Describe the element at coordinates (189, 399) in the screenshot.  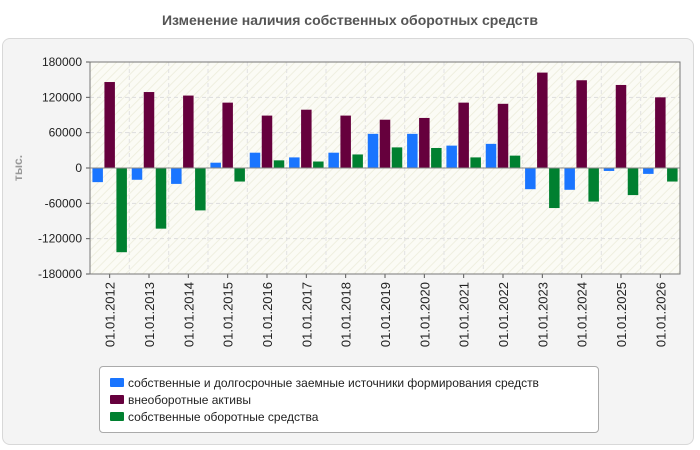
I see `legend-label: внеоборотные активы` at that location.